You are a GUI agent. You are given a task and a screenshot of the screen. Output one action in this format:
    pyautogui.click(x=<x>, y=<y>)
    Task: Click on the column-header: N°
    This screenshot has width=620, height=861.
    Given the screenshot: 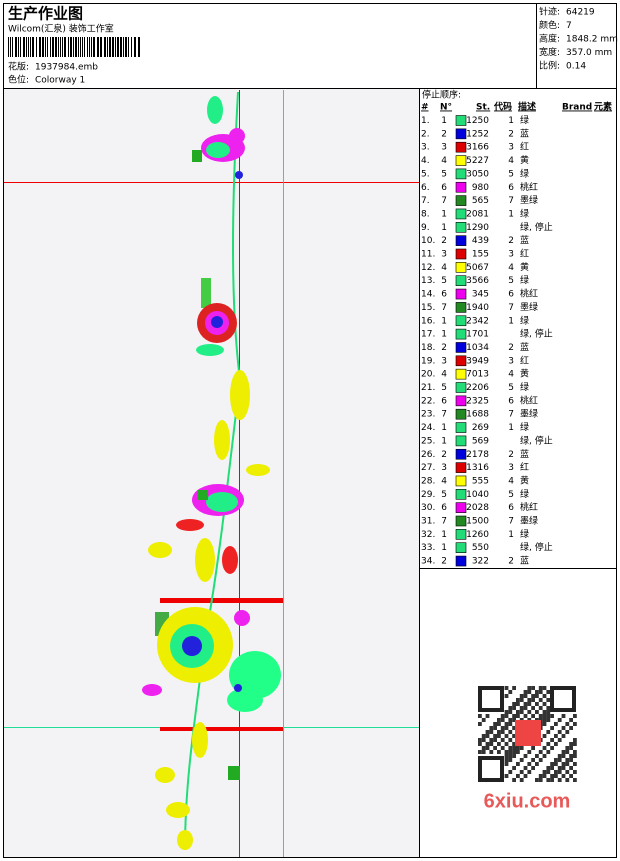 What is the action you would take?
    pyautogui.click(x=446, y=108)
    